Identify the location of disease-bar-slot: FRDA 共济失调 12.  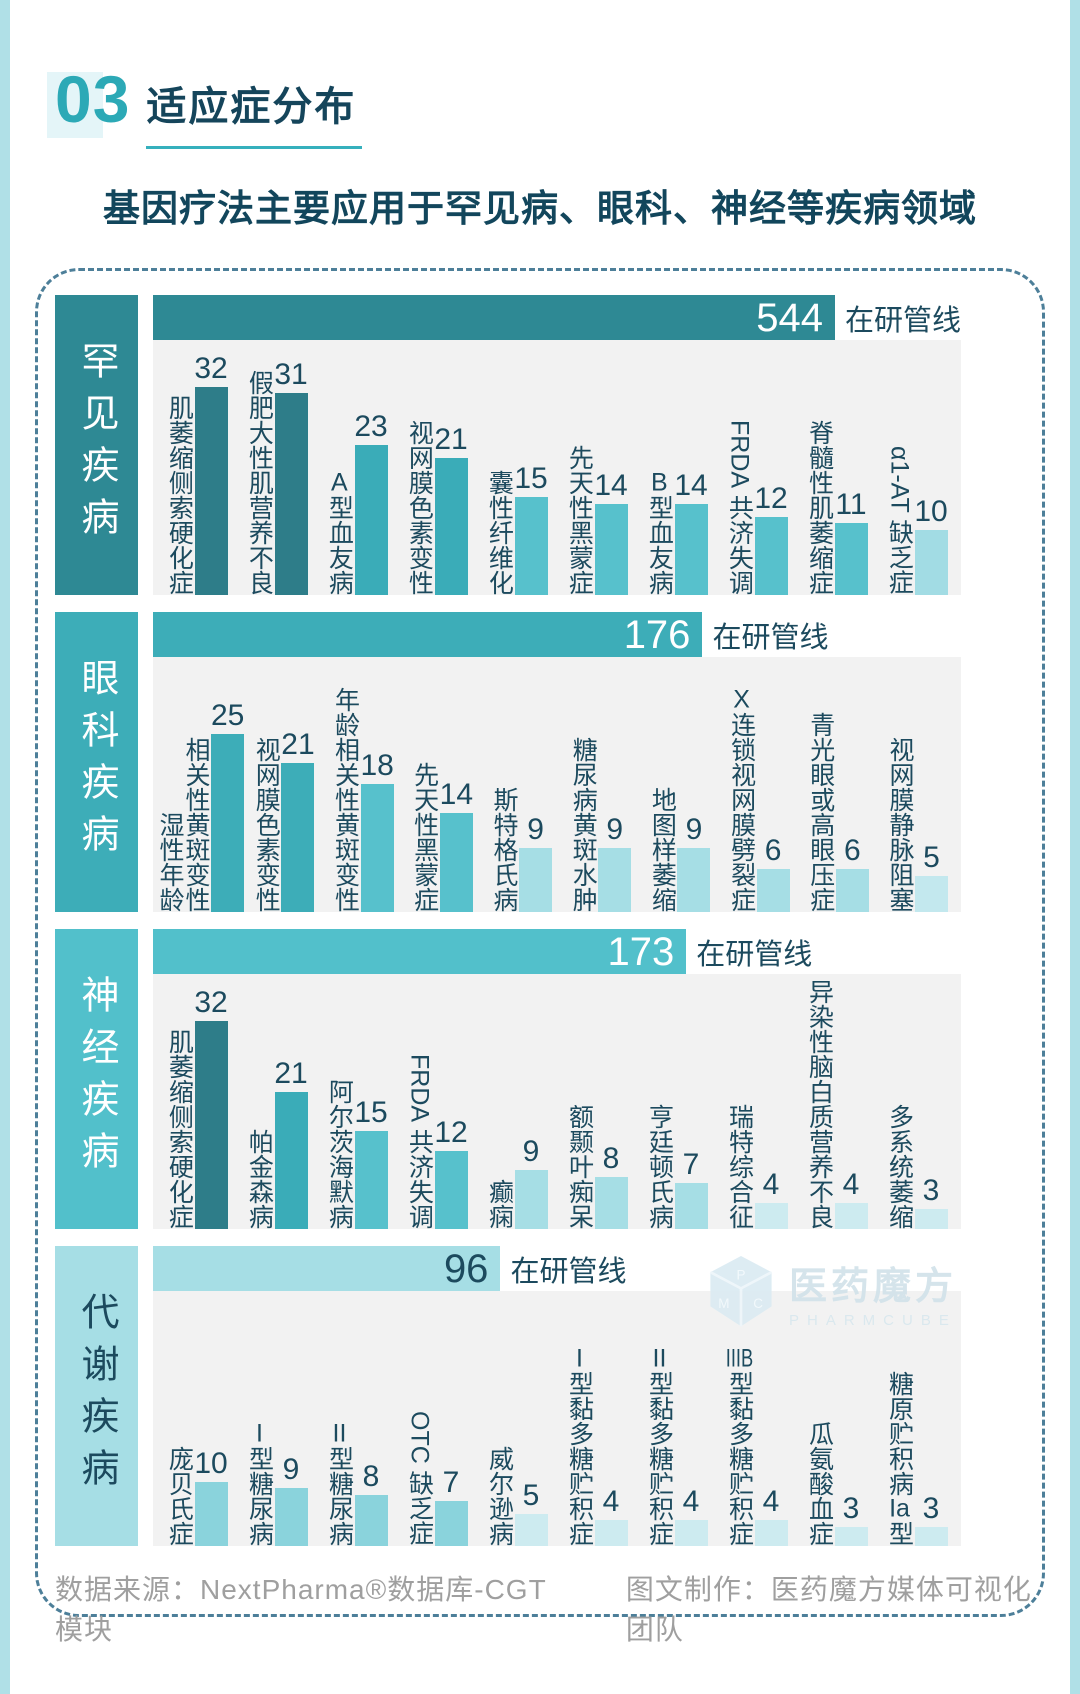
(757, 467).